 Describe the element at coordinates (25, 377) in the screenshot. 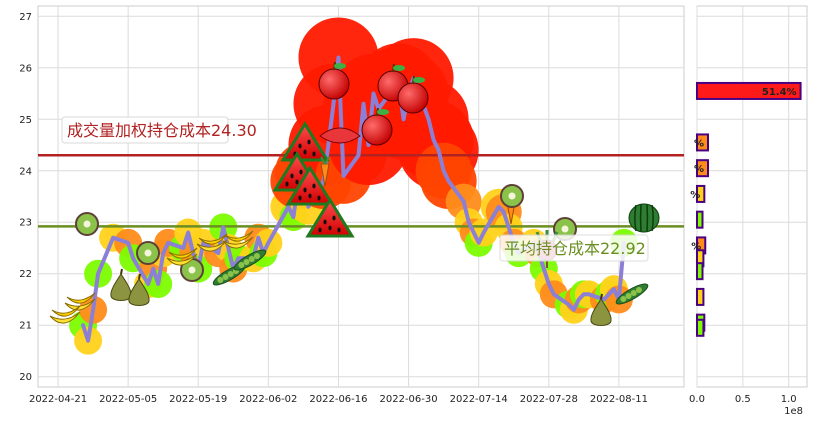

I see `y-tick-label: 20` at that location.